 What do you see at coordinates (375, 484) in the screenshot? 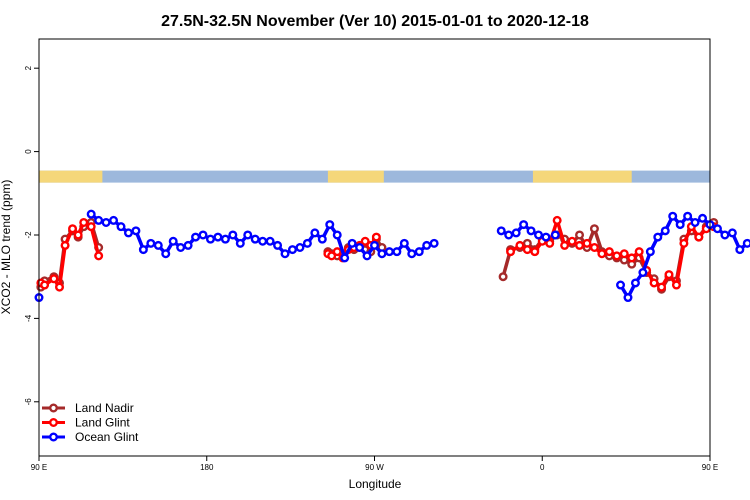
I see `x-axis-label: Longitude` at bounding box center [375, 484].